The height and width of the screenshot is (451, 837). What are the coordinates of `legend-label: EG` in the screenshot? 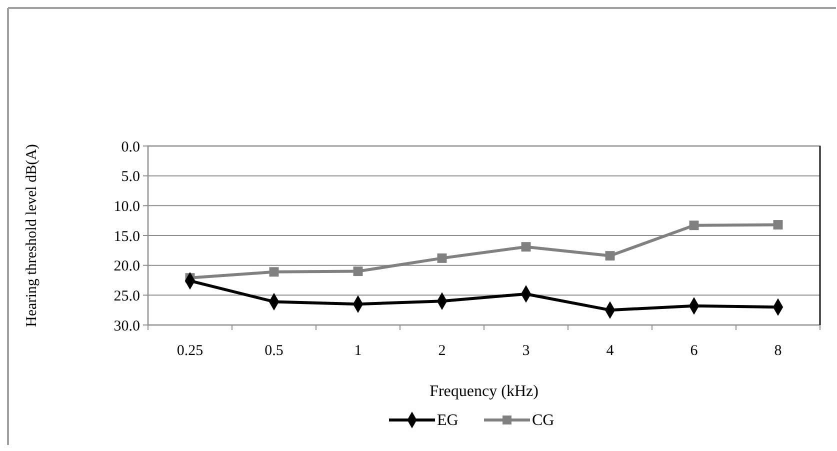 It's located at (448, 420).